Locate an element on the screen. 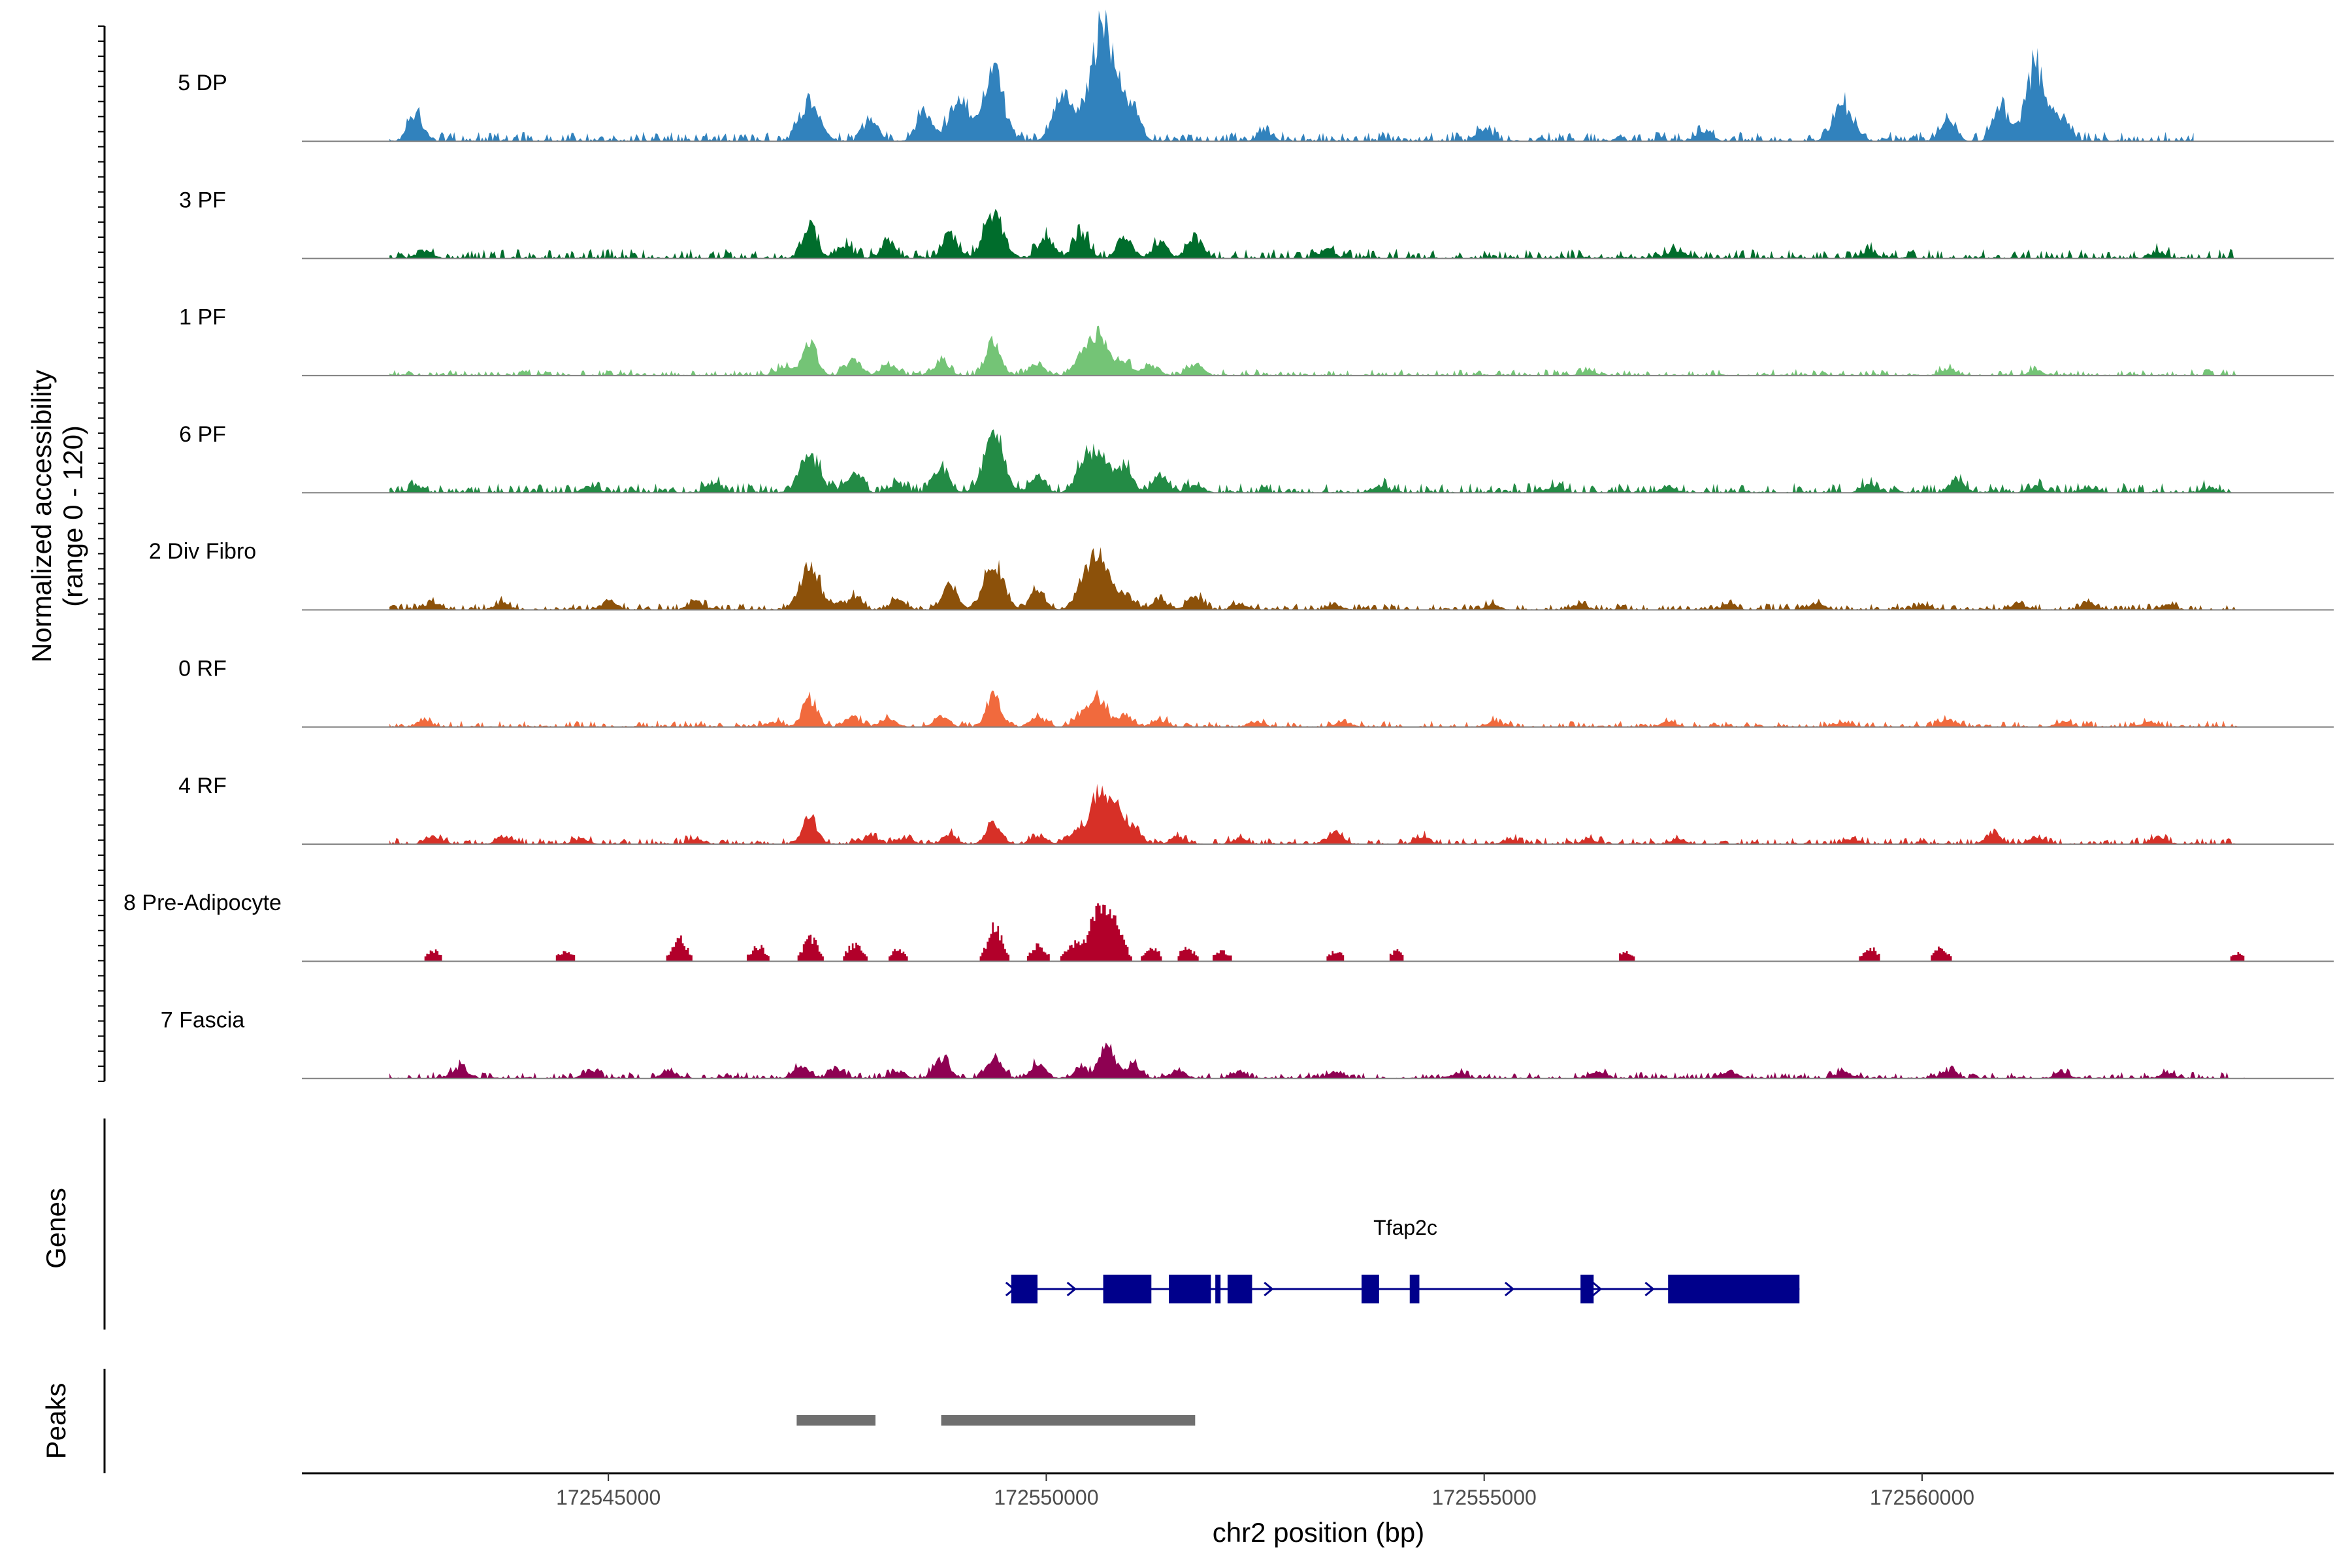 This screenshot has height=1568, width=2352. track-label: 4 RF is located at coordinates (202, 786).